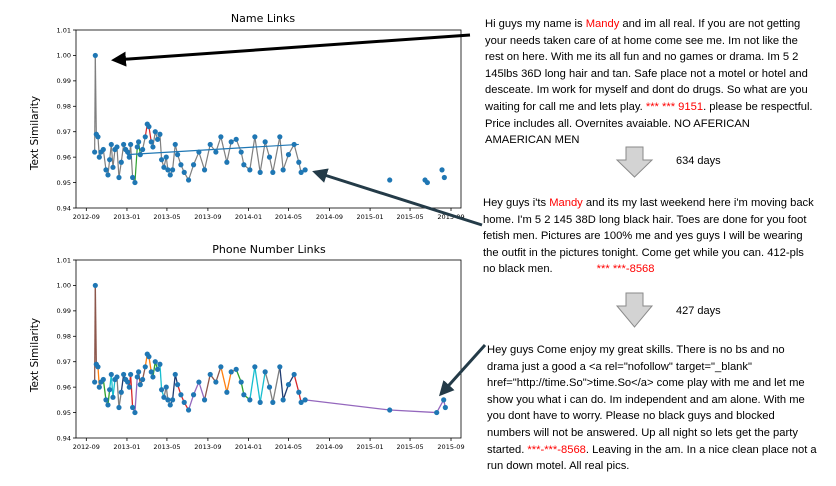 The width and height of the screenshot is (836, 486). Describe the element at coordinates (674, 106) in the screenshot. I see `highlighted-phone: *** *** 9151` at that location.